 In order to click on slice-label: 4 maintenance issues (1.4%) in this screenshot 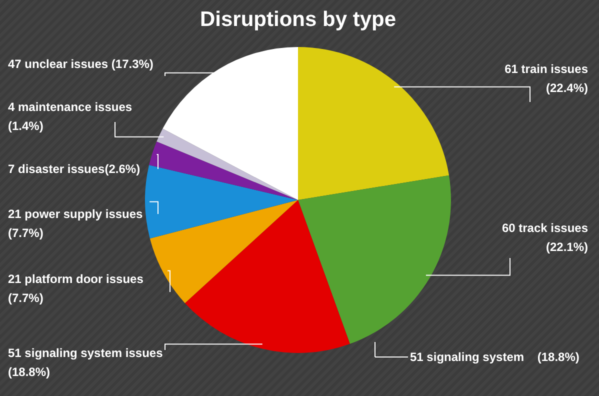, I will do `click(70, 116)`.